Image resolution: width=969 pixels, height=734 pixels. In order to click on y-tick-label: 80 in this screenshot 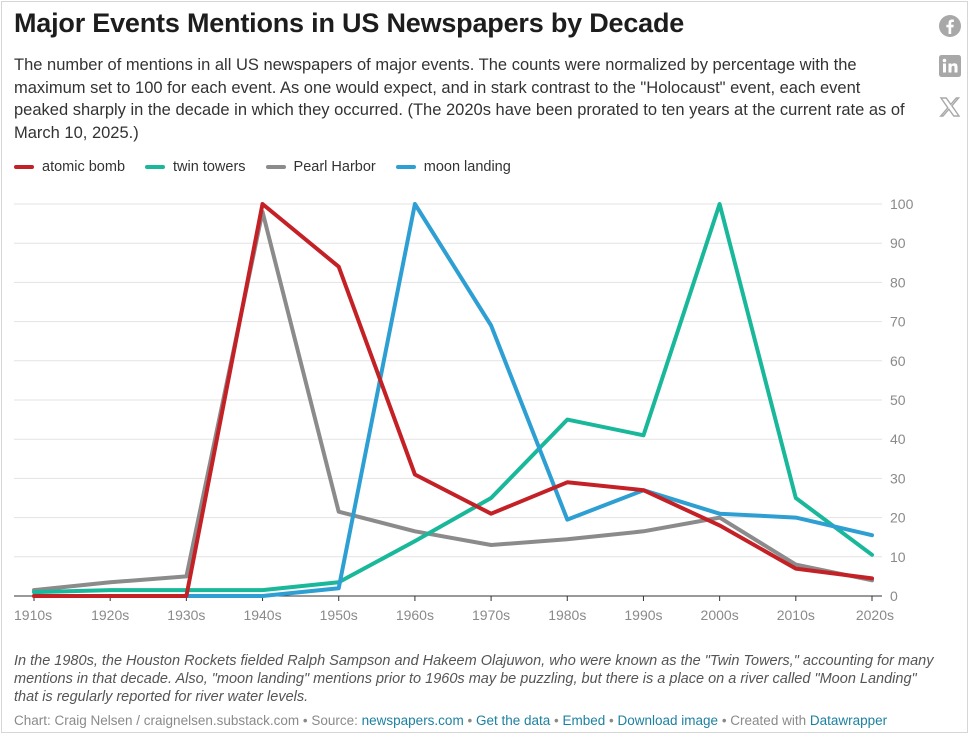, I will do `click(898, 282)`.